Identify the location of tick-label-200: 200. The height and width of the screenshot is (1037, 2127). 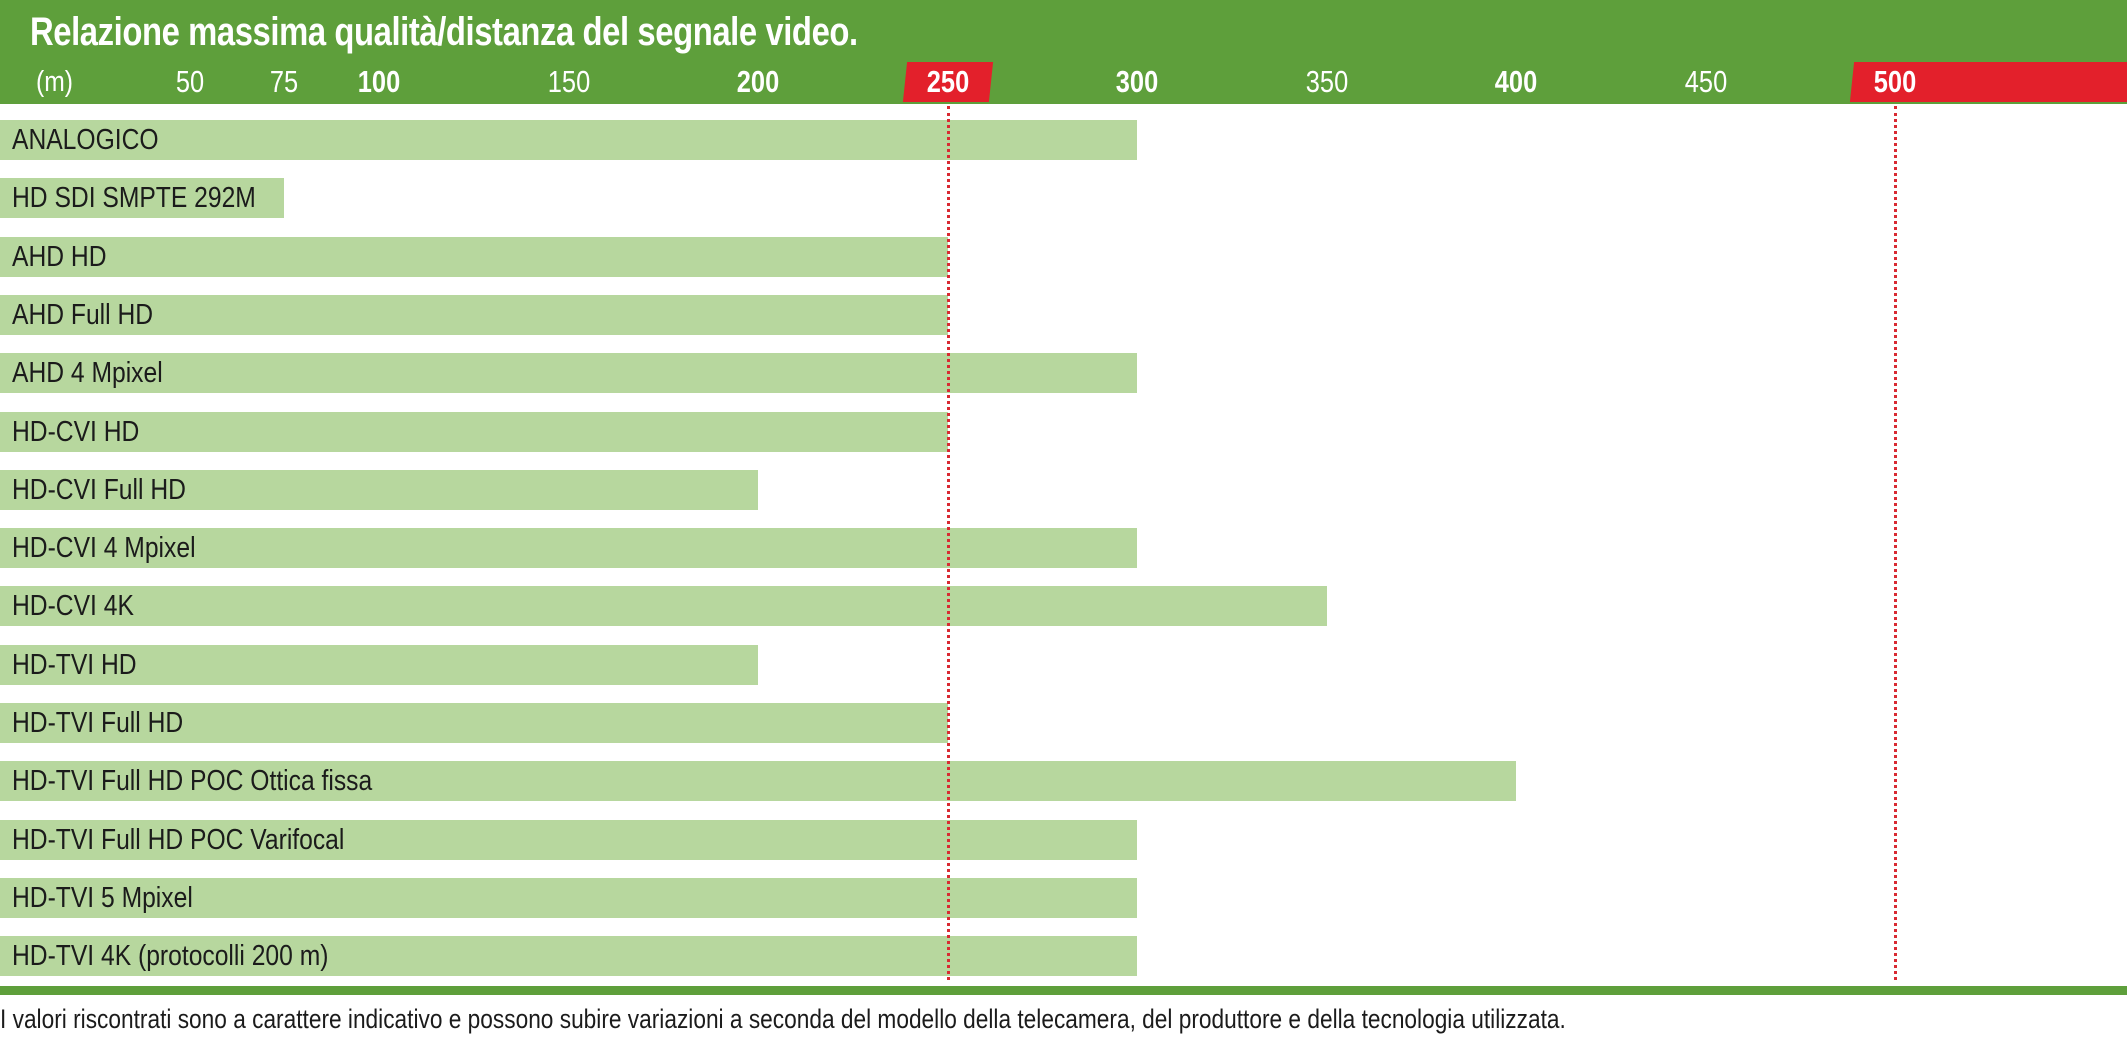
(758, 81).